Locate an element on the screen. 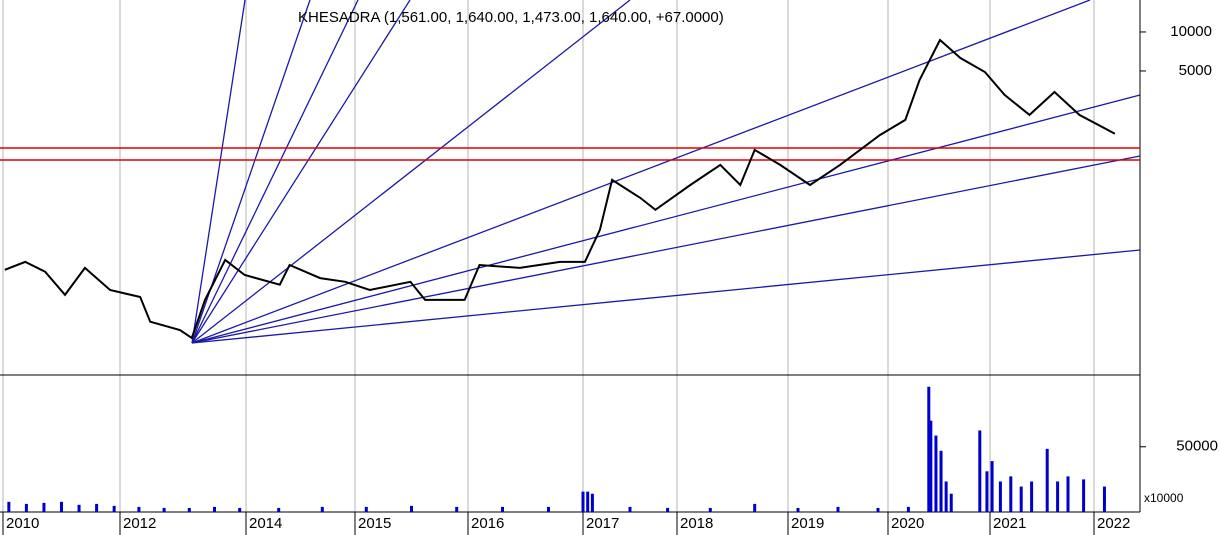 Image resolution: width=1220 pixels, height=535 pixels. x-tick-label: 2018 is located at coordinates (696, 523).